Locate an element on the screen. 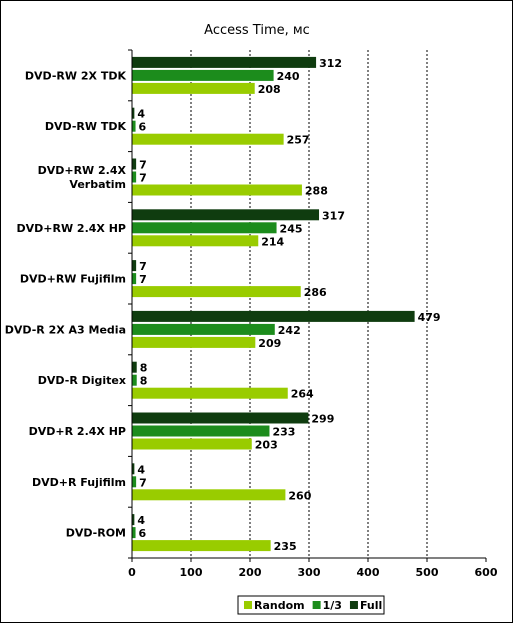  category-label: DVD+R 2.4X HP is located at coordinates (77, 431).